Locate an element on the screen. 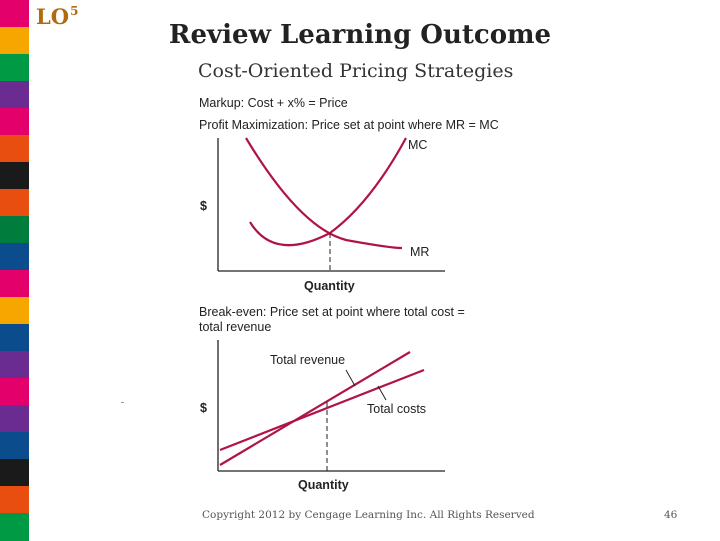 Image resolution: width=720 pixels, height=541 pixels. bottom-y-label: $ is located at coordinates (203, 408).